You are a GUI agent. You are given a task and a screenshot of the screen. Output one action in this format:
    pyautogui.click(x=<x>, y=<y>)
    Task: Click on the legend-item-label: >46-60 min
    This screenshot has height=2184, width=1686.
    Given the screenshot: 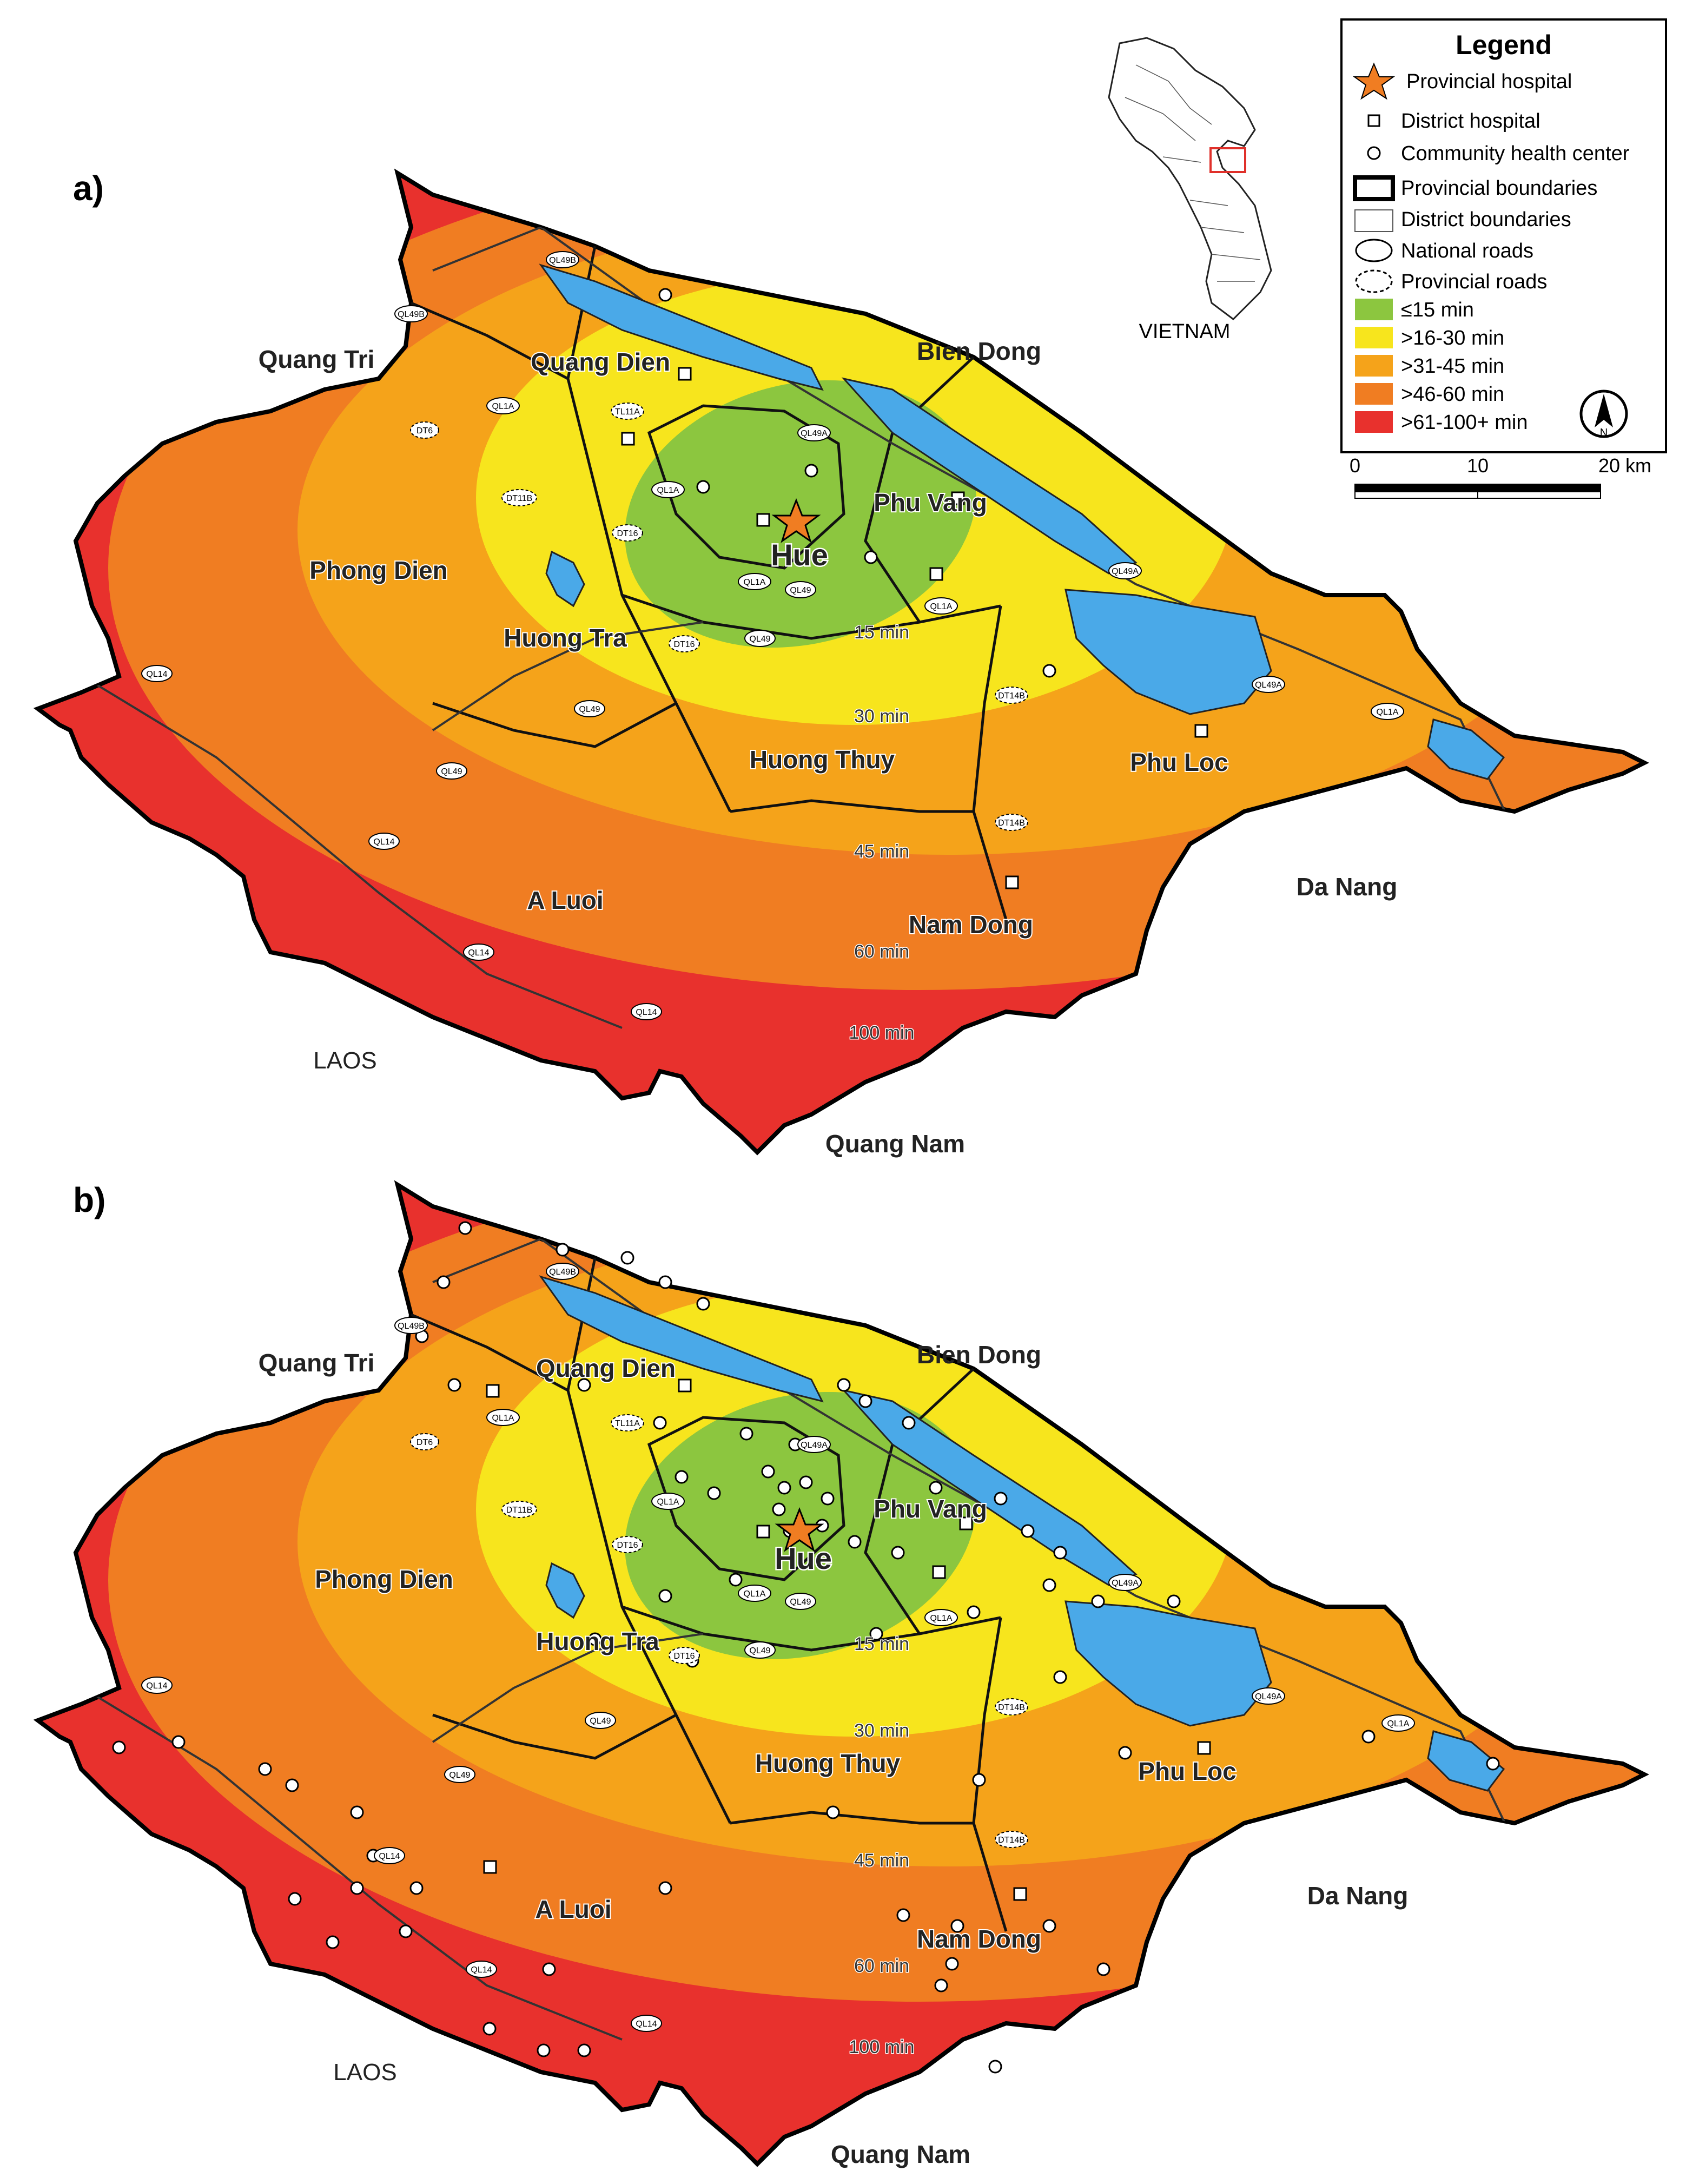 What is the action you would take?
    pyautogui.click(x=1452, y=394)
    